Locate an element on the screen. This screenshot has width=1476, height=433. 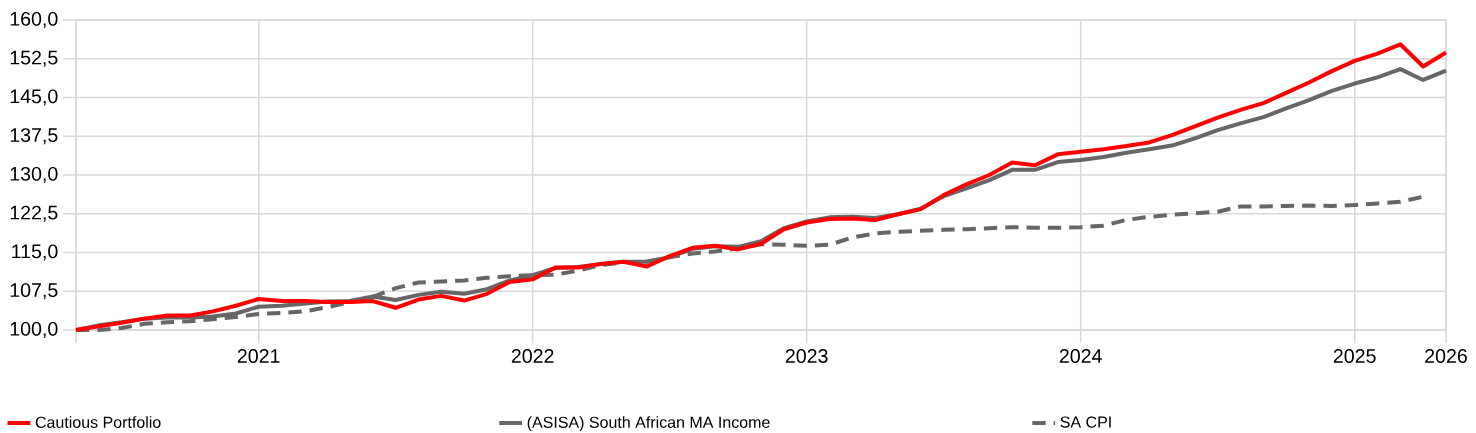
x-tick-label: 2023 is located at coordinates (806, 356).